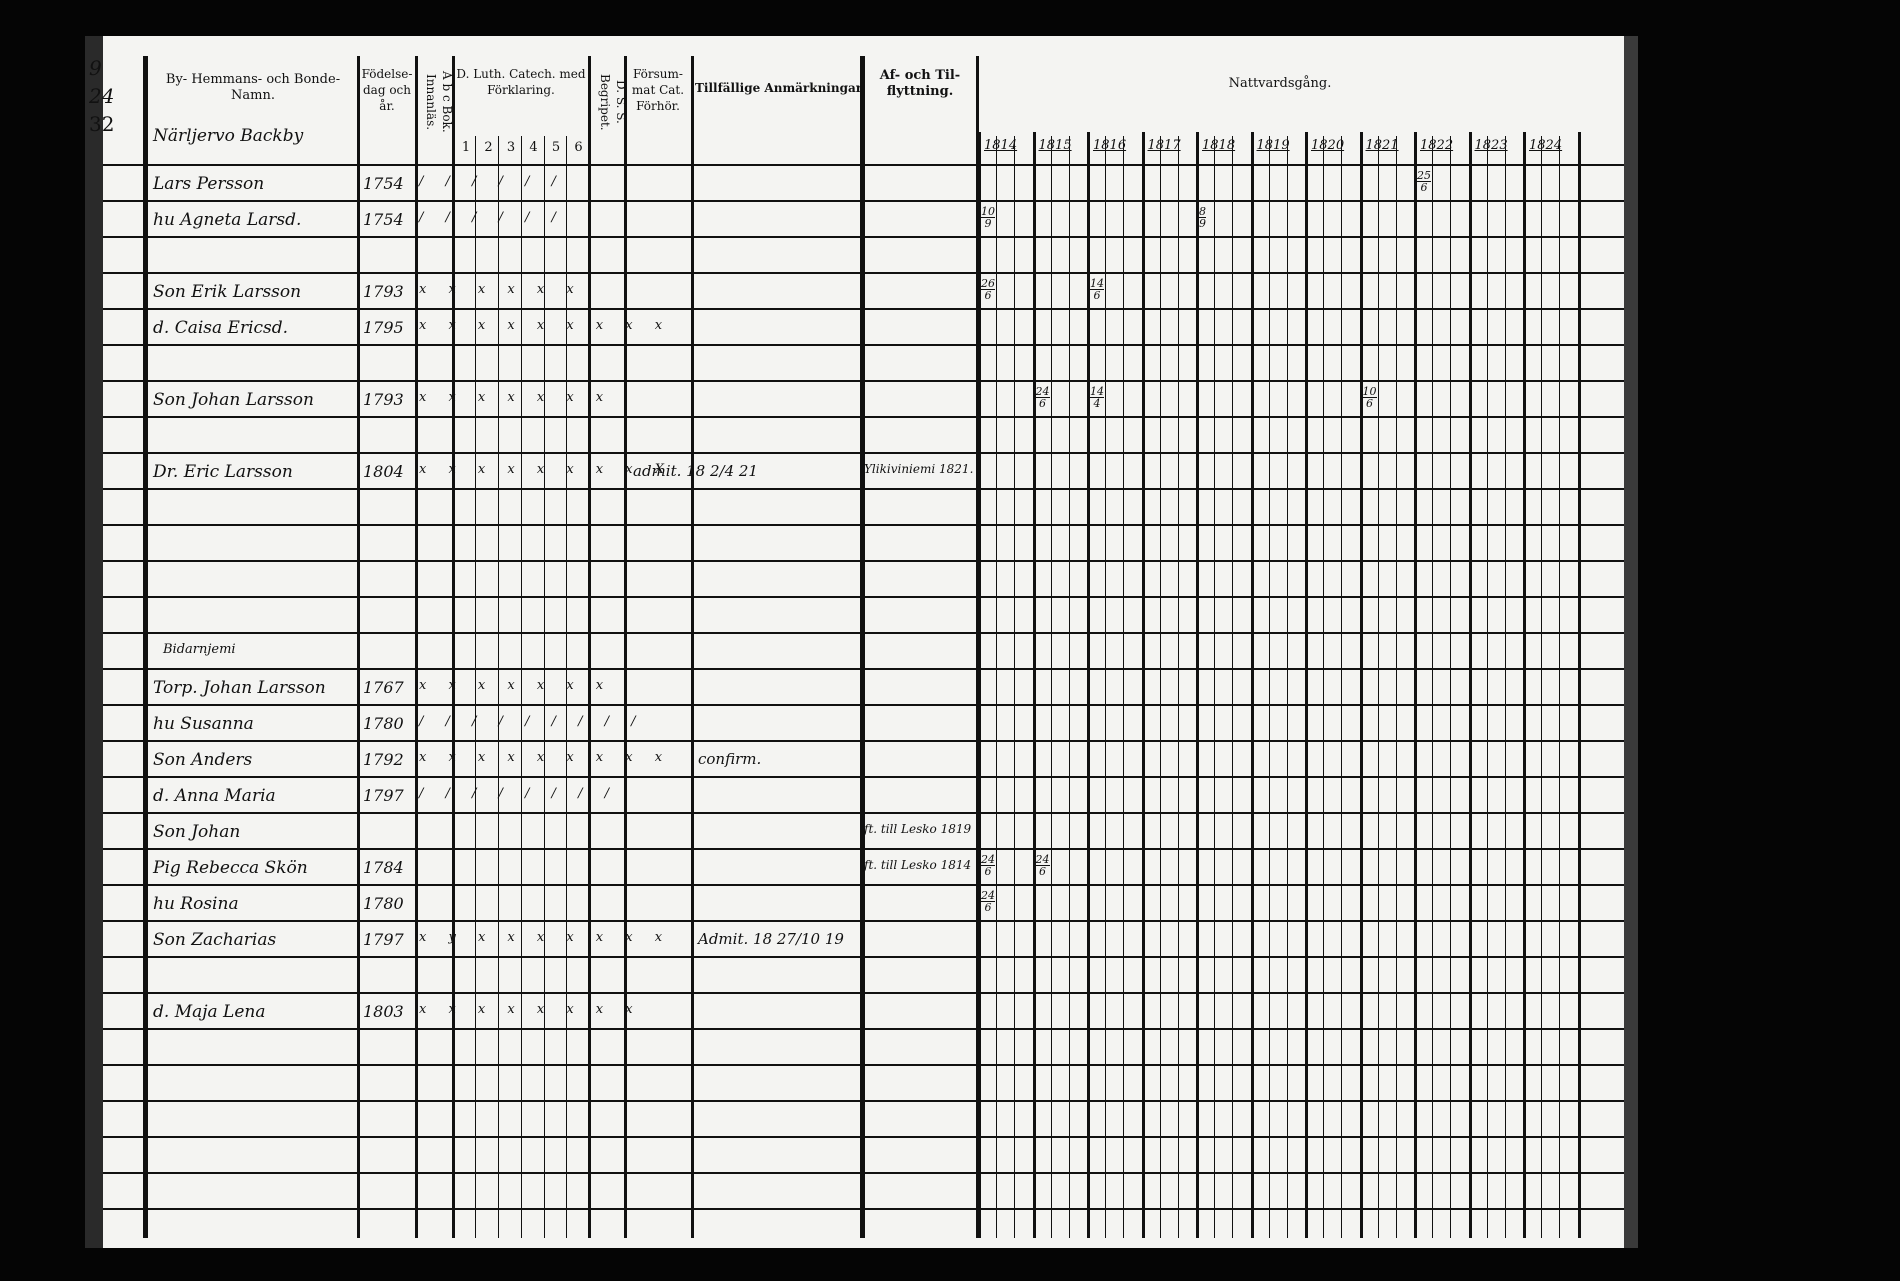  Describe the element at coordinates (215, 940) in the screenshot. I see `person-name: Son Zacharias` at that location.